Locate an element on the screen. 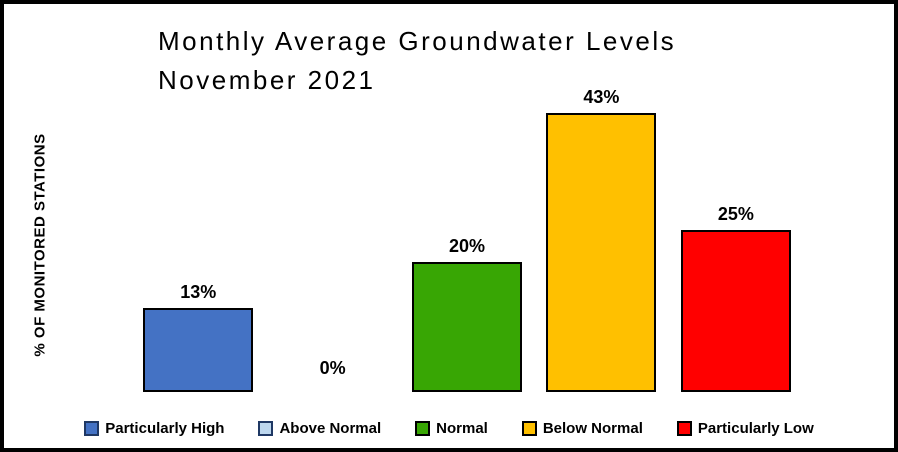 The width and height of the screenshot is (898, 452). bar-value-label-normal: 20% is located at coordinates (467, 246).